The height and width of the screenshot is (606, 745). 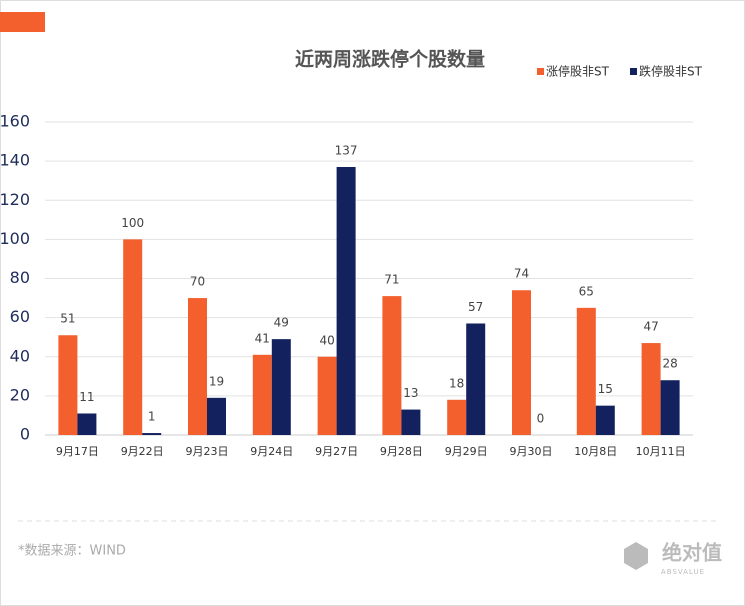 I want to click on x-tick-label: 9月30日, so click(x=531, y=451).